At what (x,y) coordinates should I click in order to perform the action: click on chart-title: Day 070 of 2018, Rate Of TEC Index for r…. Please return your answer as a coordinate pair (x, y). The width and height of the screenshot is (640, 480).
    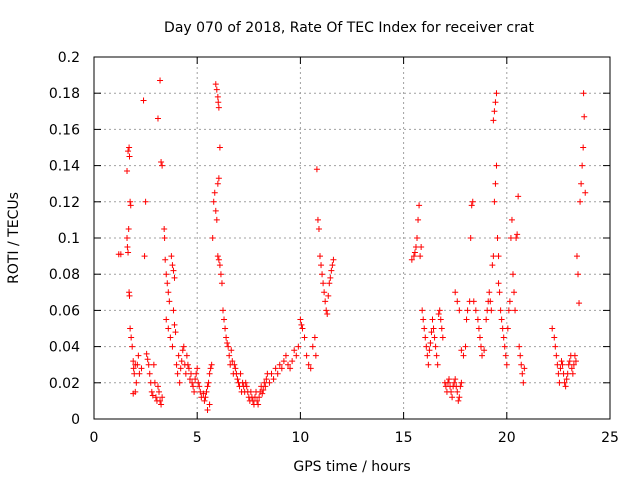
    Looking at the image, I should click on (349, 28).